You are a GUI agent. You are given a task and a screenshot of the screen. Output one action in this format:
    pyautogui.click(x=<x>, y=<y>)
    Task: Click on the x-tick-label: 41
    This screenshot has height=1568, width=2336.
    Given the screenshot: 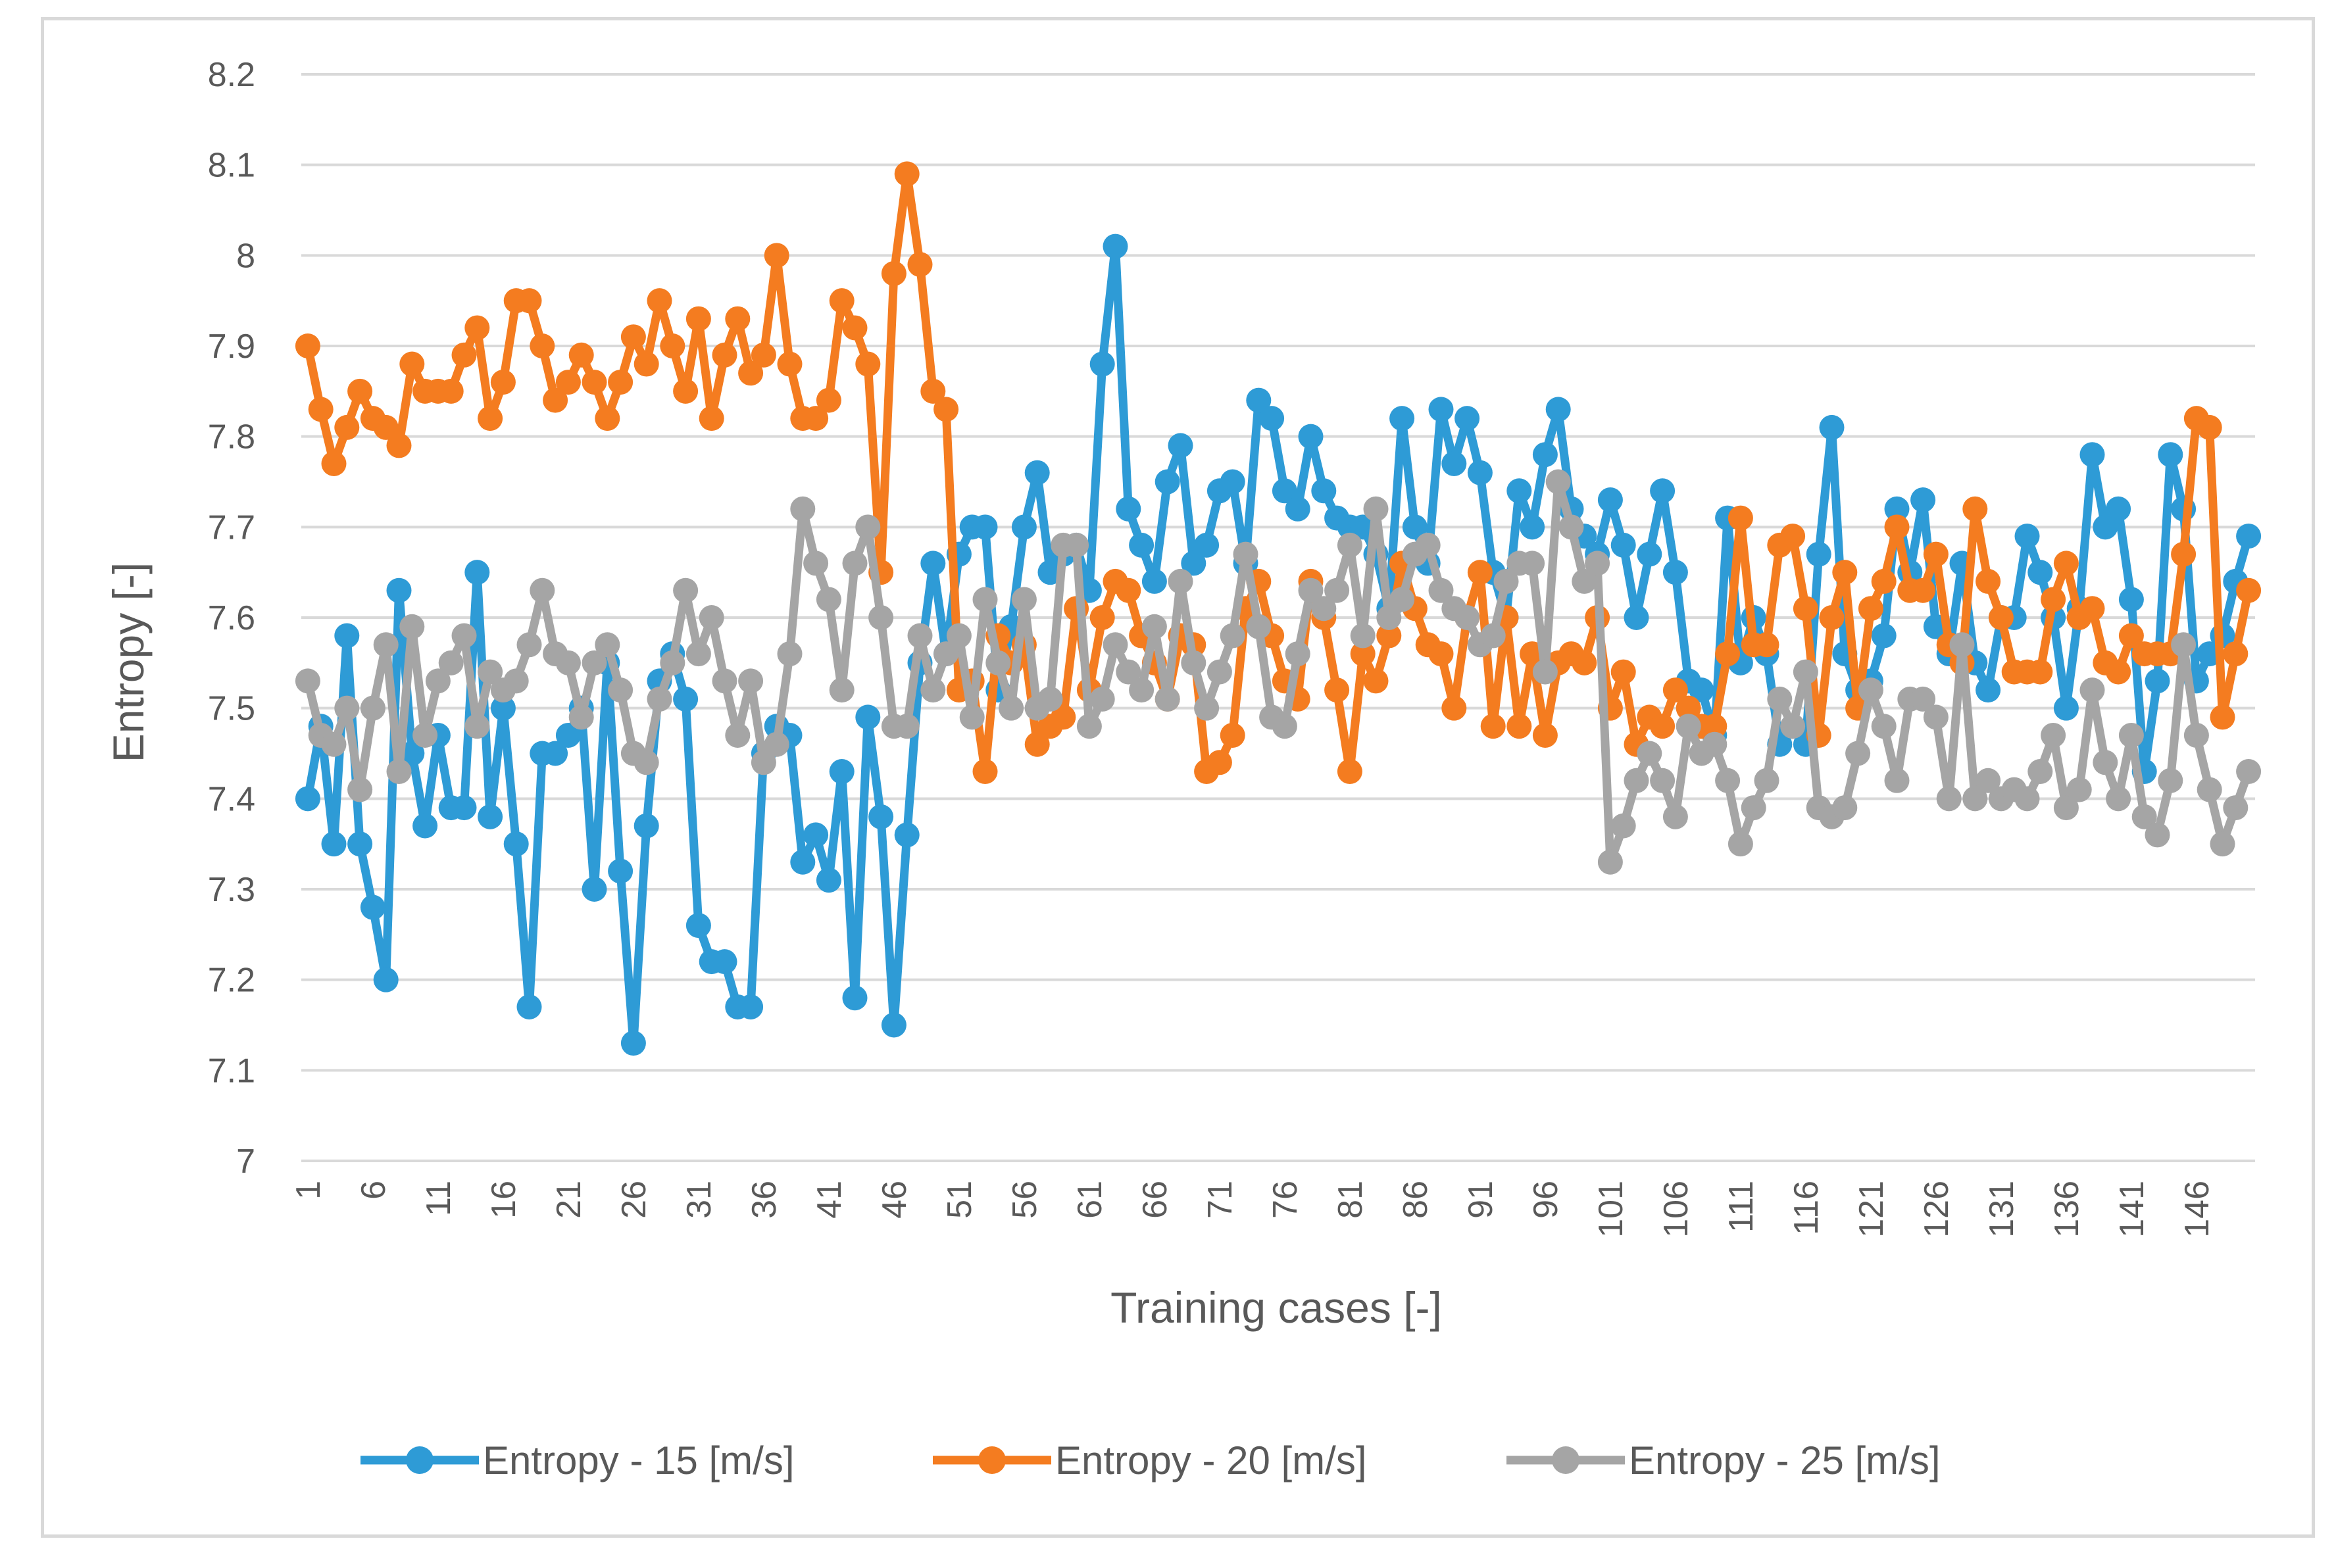 What is the action you would take?
    pyautogui.click(x=829, y=1200)
    